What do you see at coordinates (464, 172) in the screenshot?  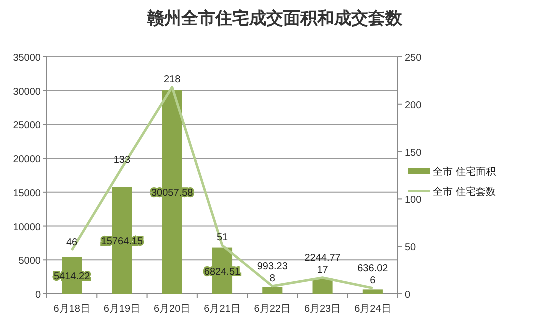 I see `legend-label: 全市 住宅面积` at bounding box center [464, 172].